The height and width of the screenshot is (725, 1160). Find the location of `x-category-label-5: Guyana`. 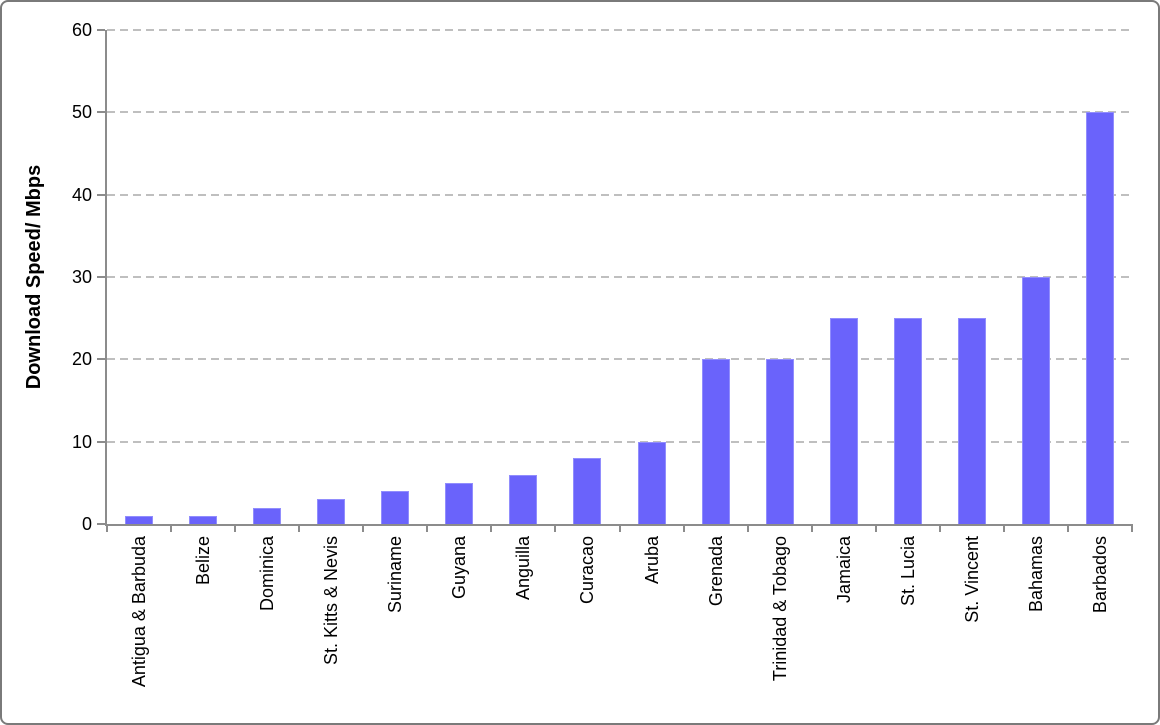

x-category-label-5: Guyana is located at coordinates (459, 568).